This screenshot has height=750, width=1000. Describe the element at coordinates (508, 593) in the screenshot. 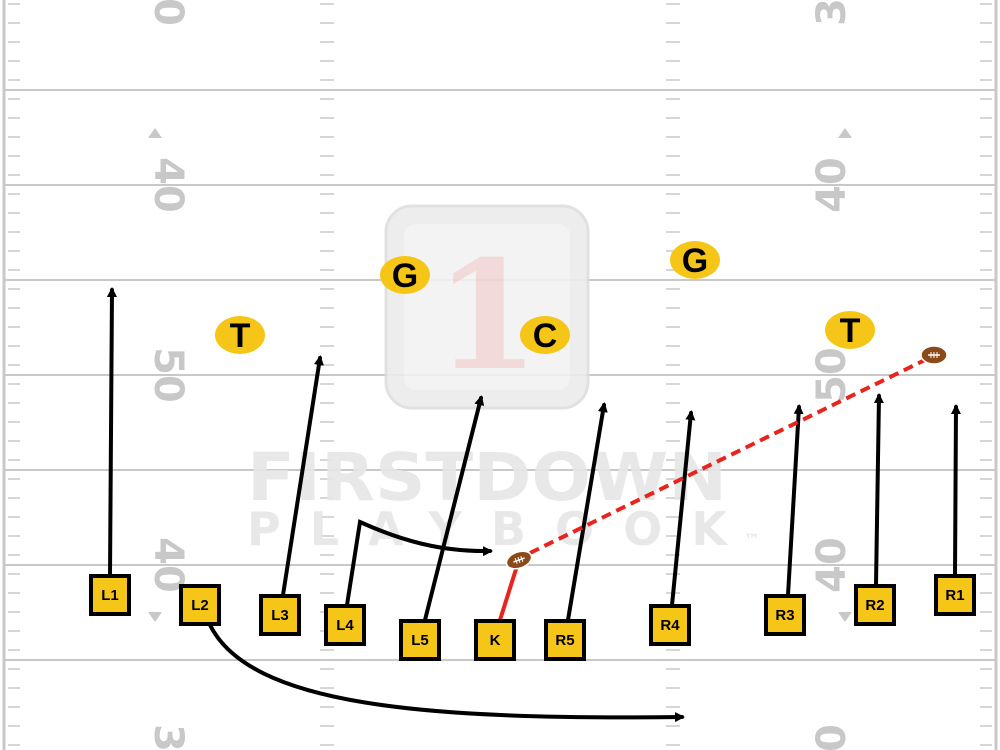

I see `kick-path-solid` at that location.